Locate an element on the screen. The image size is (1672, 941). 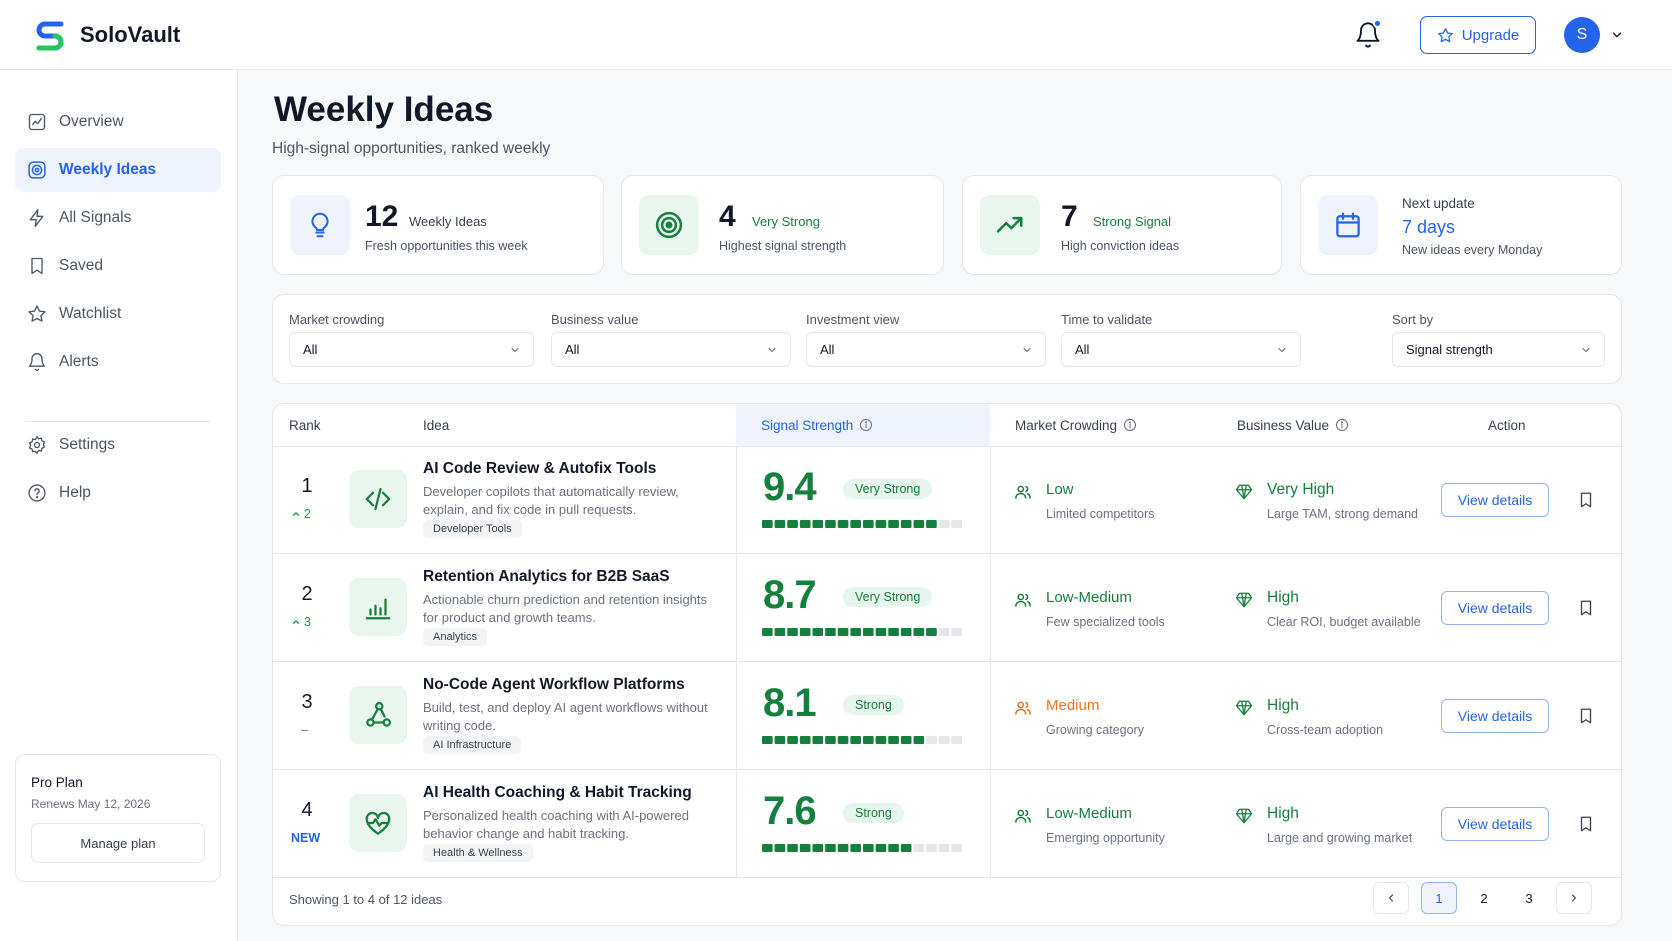
sidebar-item-all-signals: All Signals is located at coordinates (118, 218).